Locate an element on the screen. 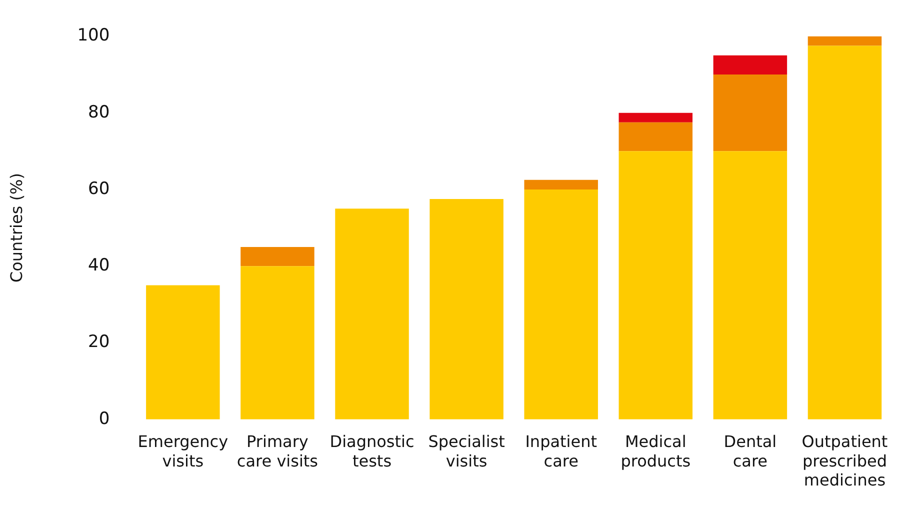 This screenshot has height=505, width=904. x-tick-label: Diagnostic tests is located at coordinates (372, 451).